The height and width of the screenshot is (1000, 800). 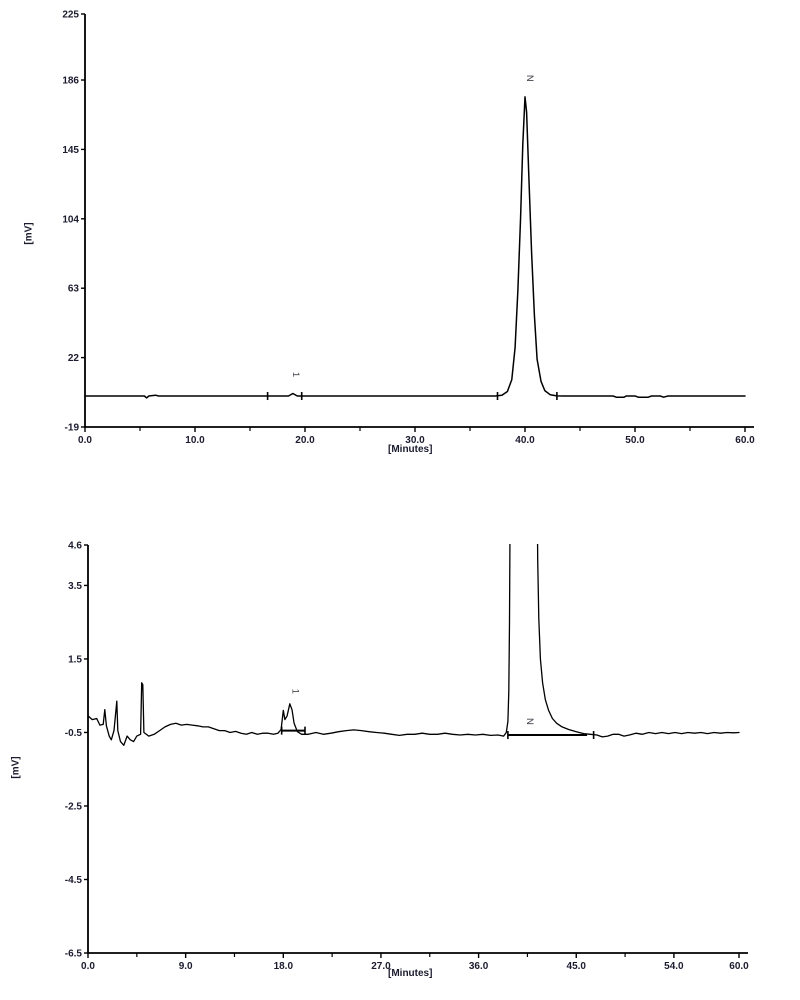 I want to click on y-tick-label: 22, so click(x=74, y=358).